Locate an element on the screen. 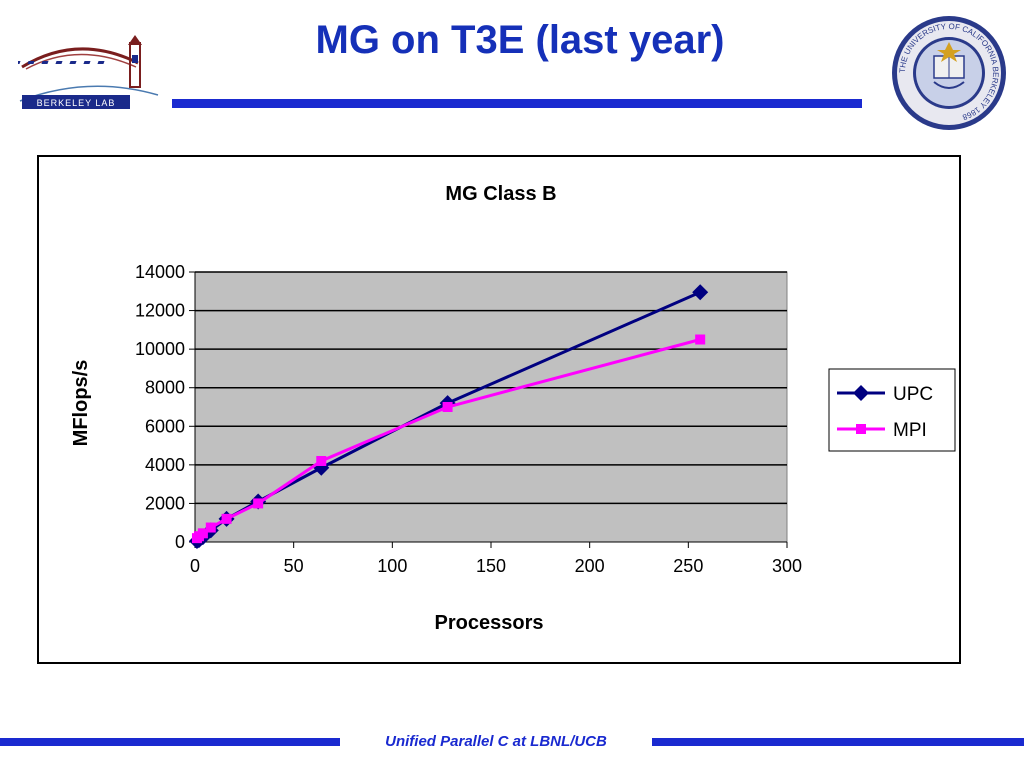  y-tick-label: 10000 is located at coordinates (160, 349).